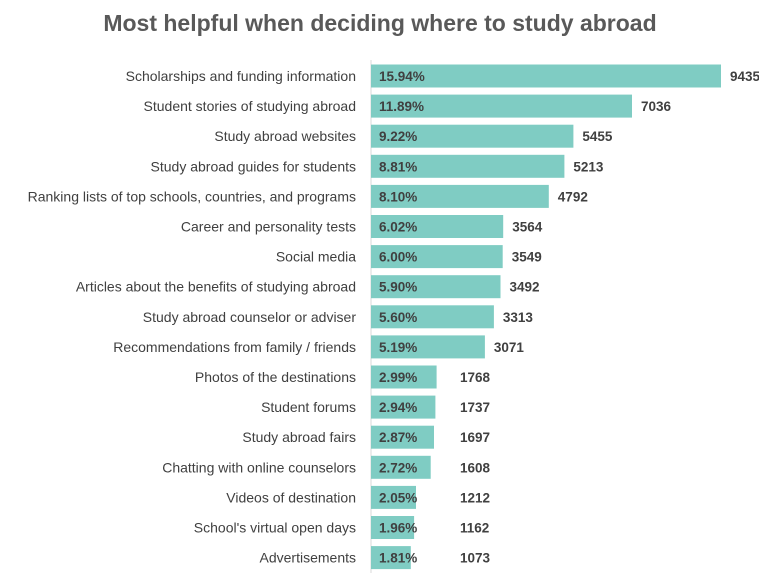  What do you see at coordinates (285, 136) in the screenshot?
I see `category-label: Study abroad websites` at bounding box center [285, 136].